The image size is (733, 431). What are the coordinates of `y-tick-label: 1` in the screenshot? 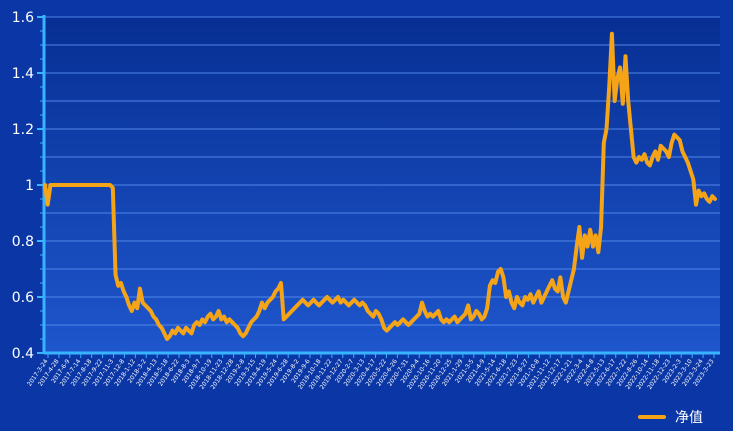 It's located at (29, 186).